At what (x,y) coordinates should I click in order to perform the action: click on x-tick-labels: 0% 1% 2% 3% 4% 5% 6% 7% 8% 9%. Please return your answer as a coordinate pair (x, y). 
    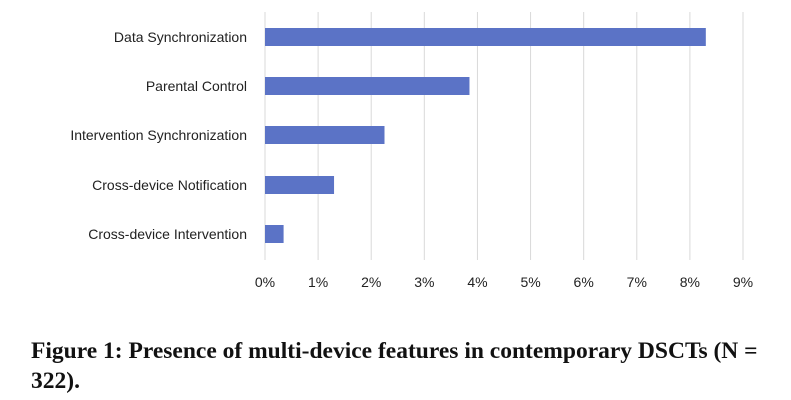
    Looking at the image, I should click on (504, 282).